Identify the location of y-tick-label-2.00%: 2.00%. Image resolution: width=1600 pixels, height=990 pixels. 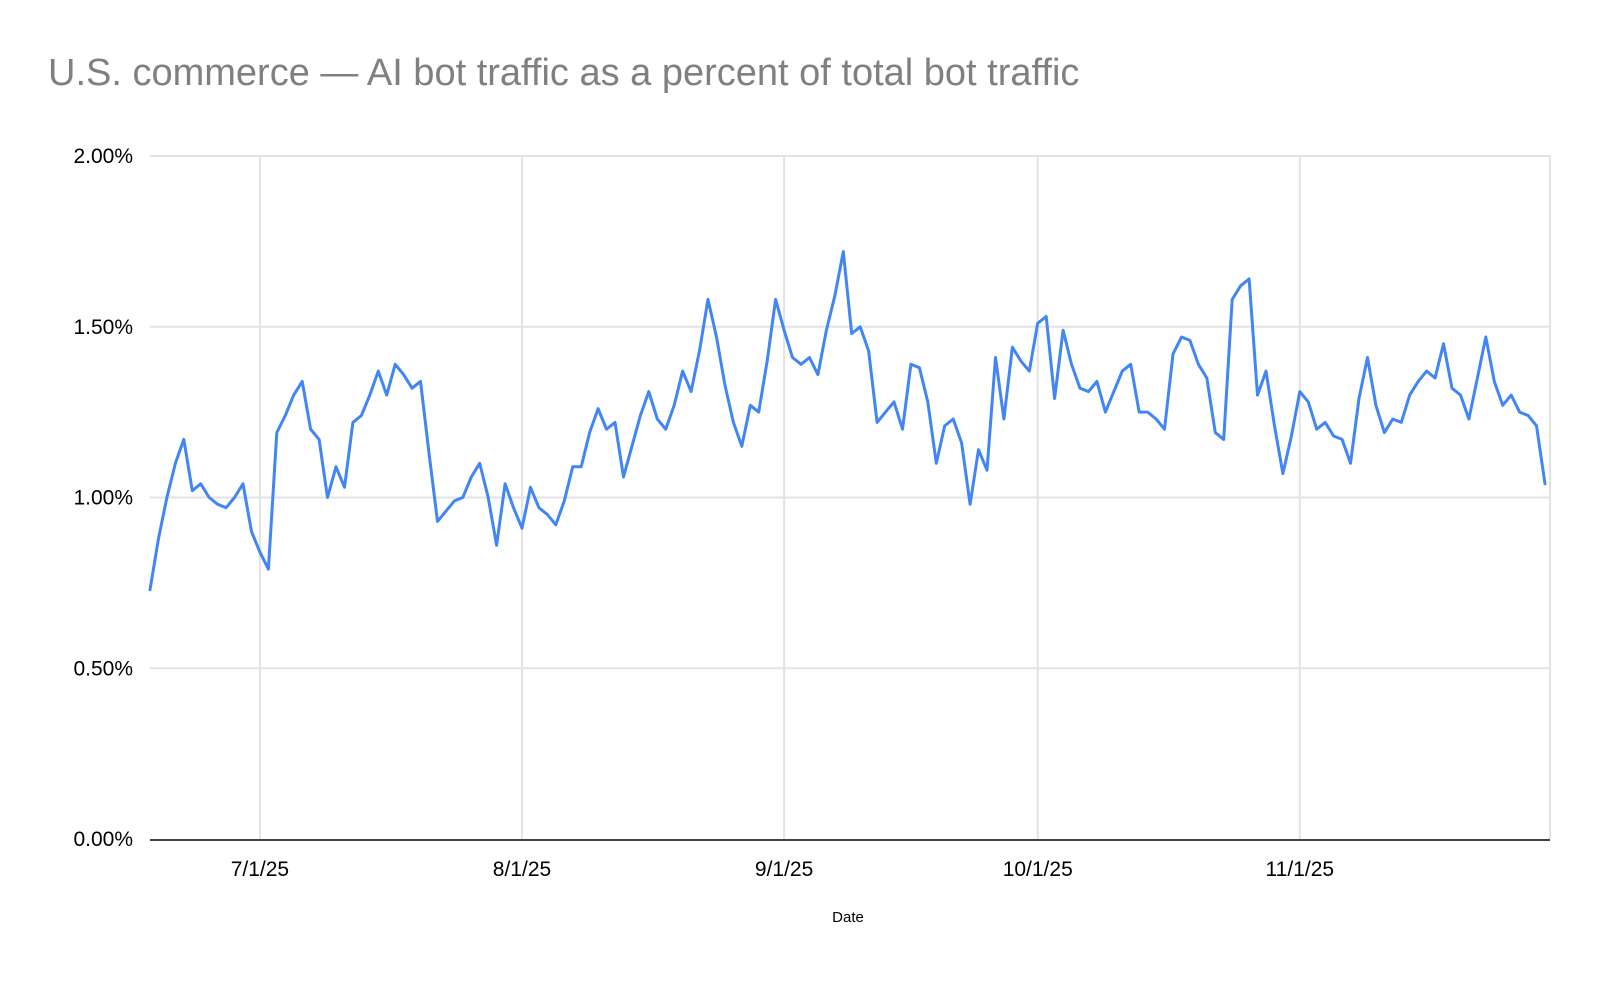
(103, 156).